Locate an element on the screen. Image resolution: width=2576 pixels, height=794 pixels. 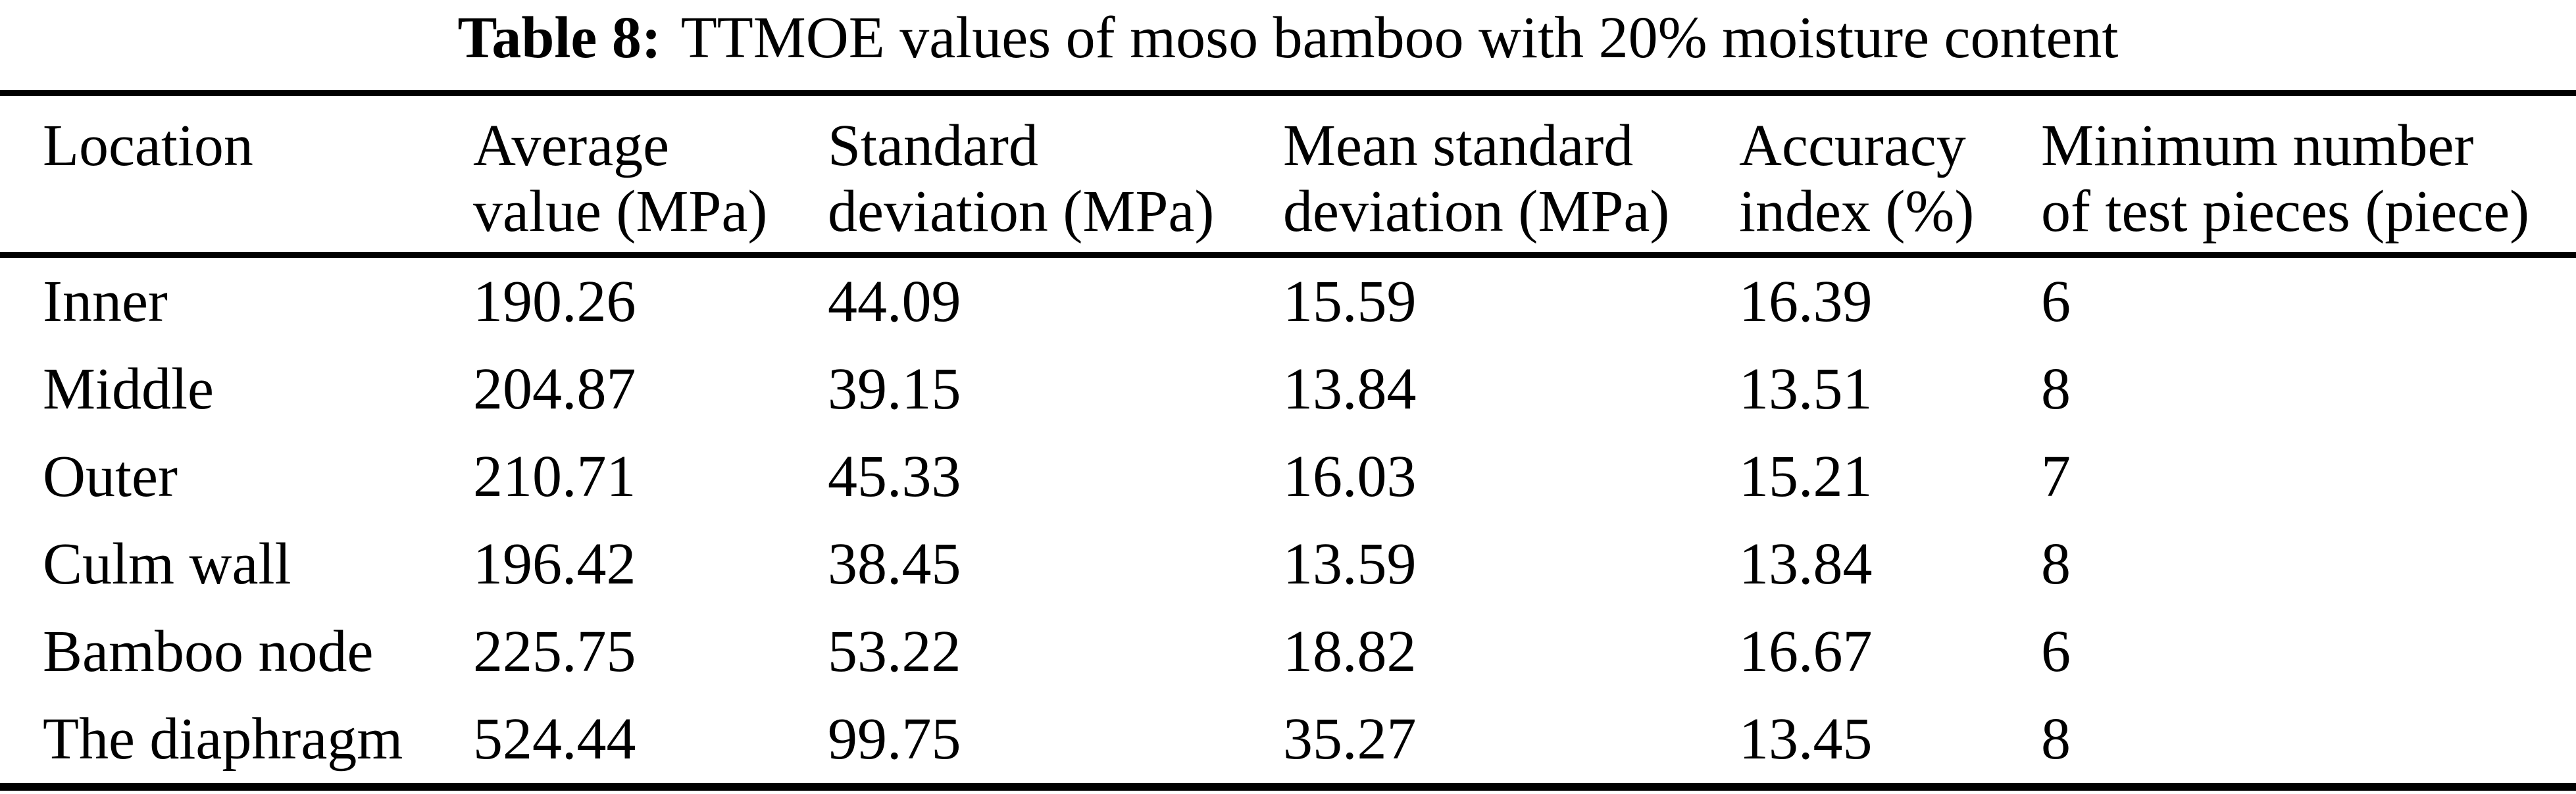
table-row: Middle 204.87 39.15 13.84 13.51 8 is located at coordinates (1288, 389).